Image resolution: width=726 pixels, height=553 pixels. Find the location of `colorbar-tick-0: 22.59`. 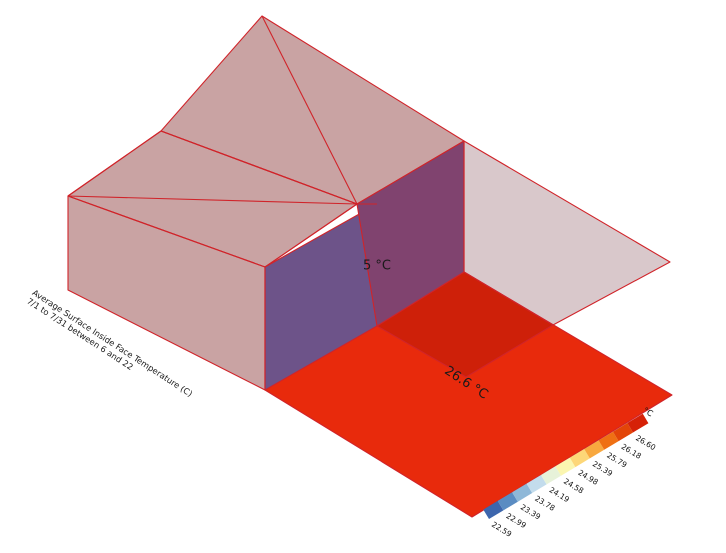

colorbar-tick-0: 22.59 is located at coordinates (501, 529).